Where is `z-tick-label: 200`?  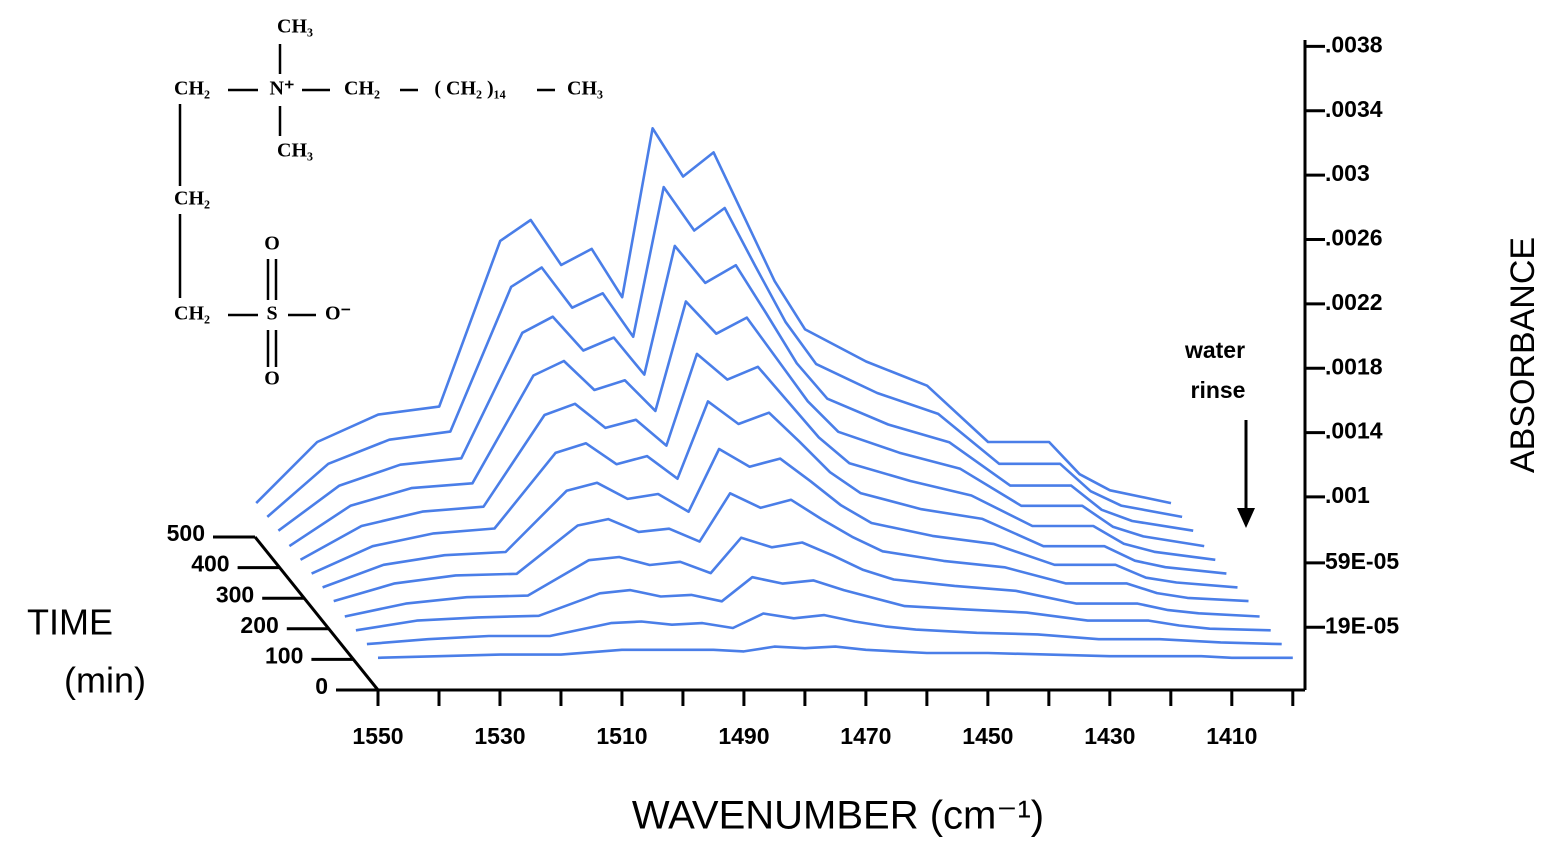 z-tick-label: 200 is located at coordinates (259, 625).